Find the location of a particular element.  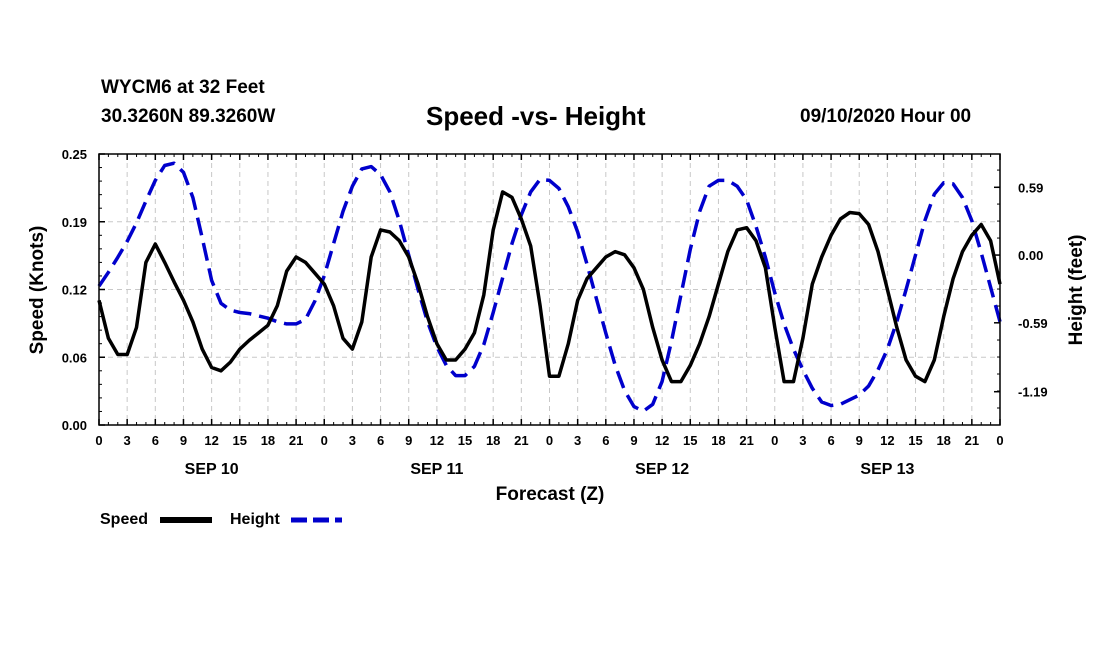

y2-axis-title: Height (feet) is located at coordinates (1076, 290).